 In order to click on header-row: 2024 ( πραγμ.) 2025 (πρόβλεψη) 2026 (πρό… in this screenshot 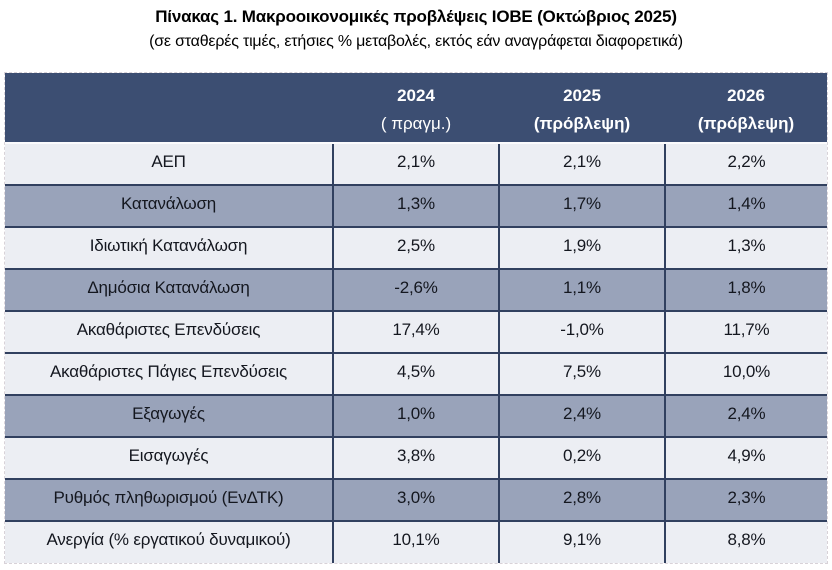, I will do `click(416, 108)`.